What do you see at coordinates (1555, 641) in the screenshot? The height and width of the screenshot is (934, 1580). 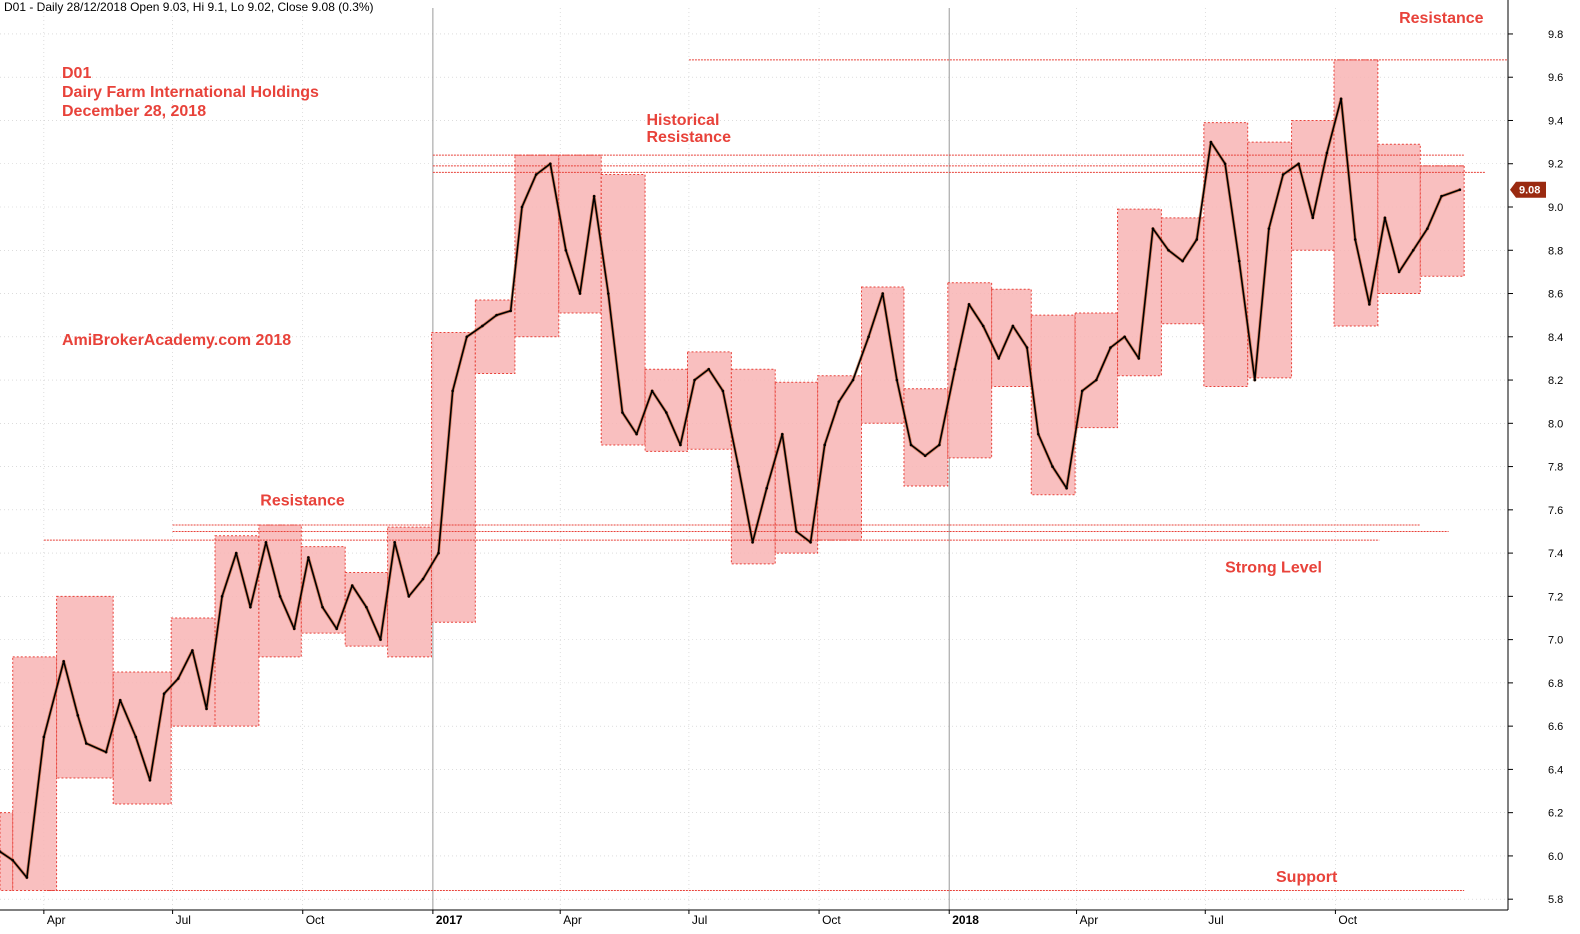 I see `y-tick-label: 7.0` at bounding box center [1555, 641].